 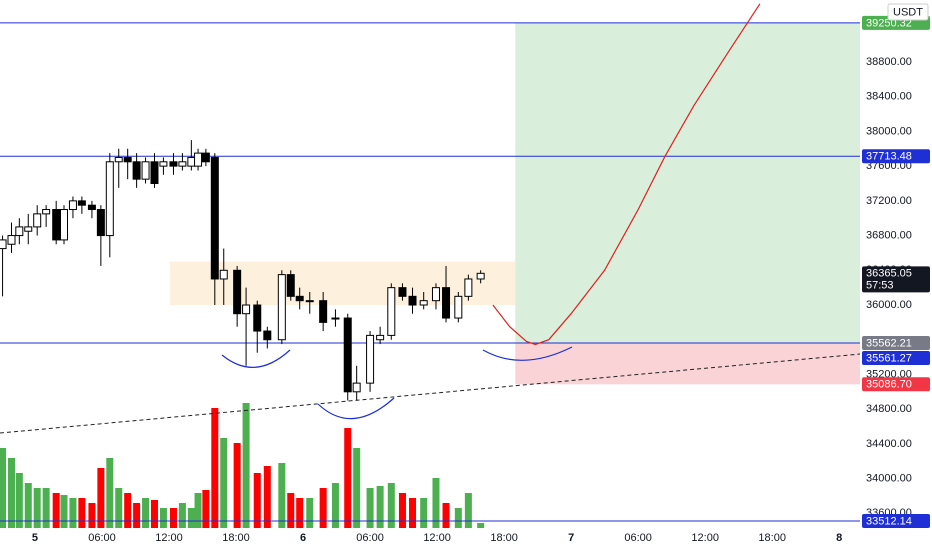 I want to click on y-tick-label: 38400.00, so click(x=889, y=97).